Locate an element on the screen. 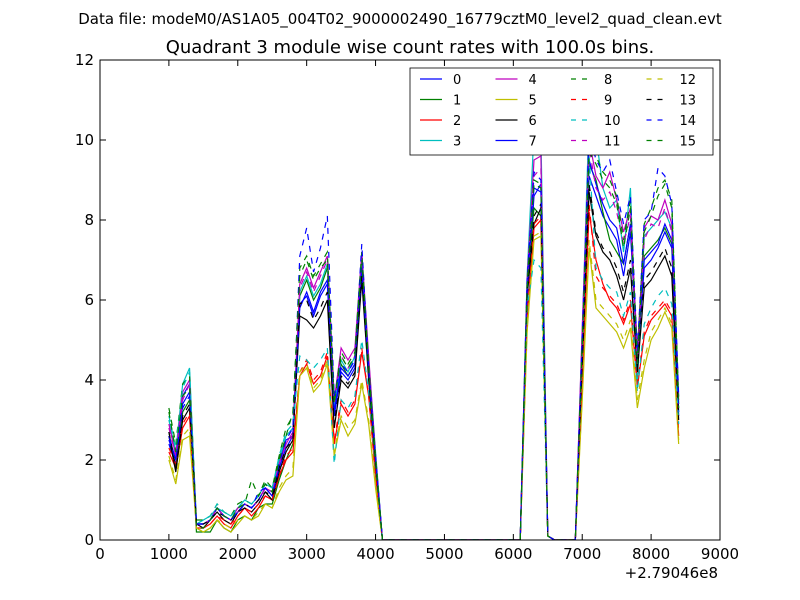  legend-frame is located at coordinates (561, 111).